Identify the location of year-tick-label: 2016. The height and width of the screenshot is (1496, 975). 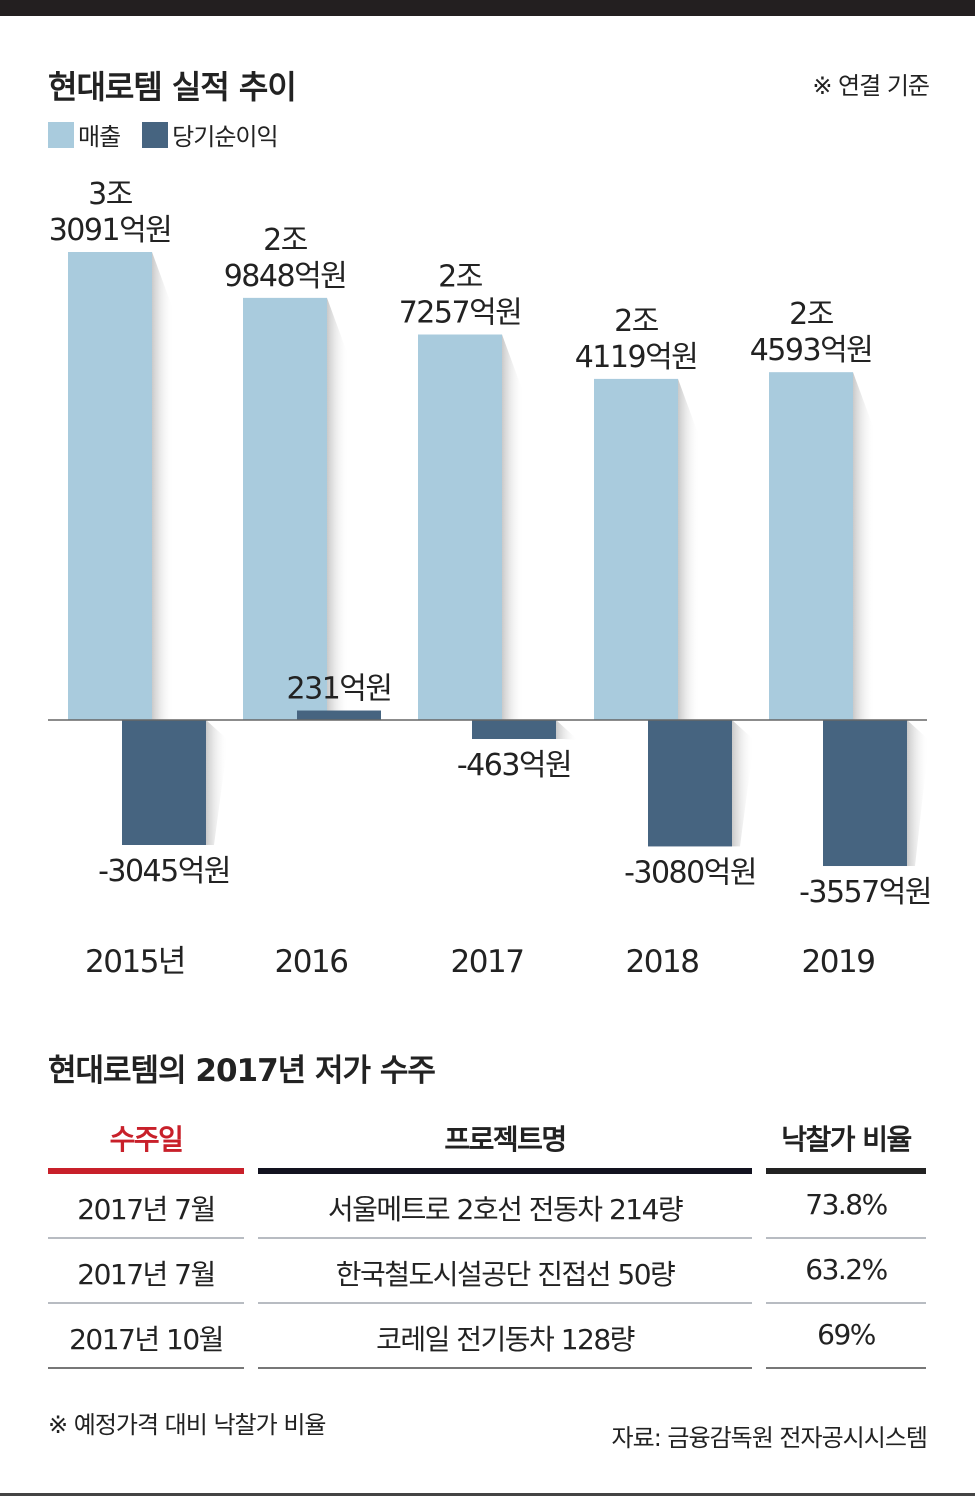
(311, 962).